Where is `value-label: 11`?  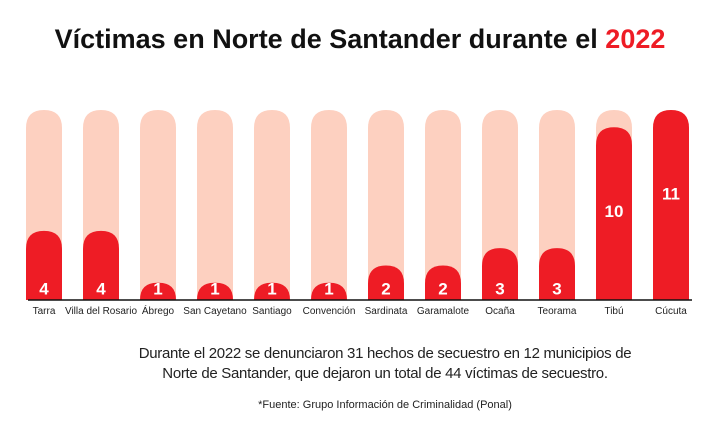
value-label: 11 is located at coordinates (671, 193).